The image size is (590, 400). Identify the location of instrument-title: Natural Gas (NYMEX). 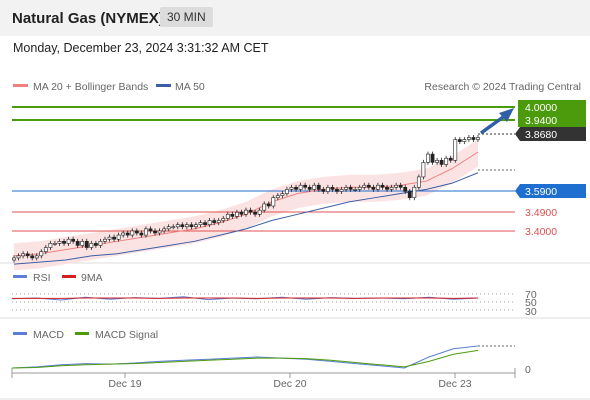
(88, 18).